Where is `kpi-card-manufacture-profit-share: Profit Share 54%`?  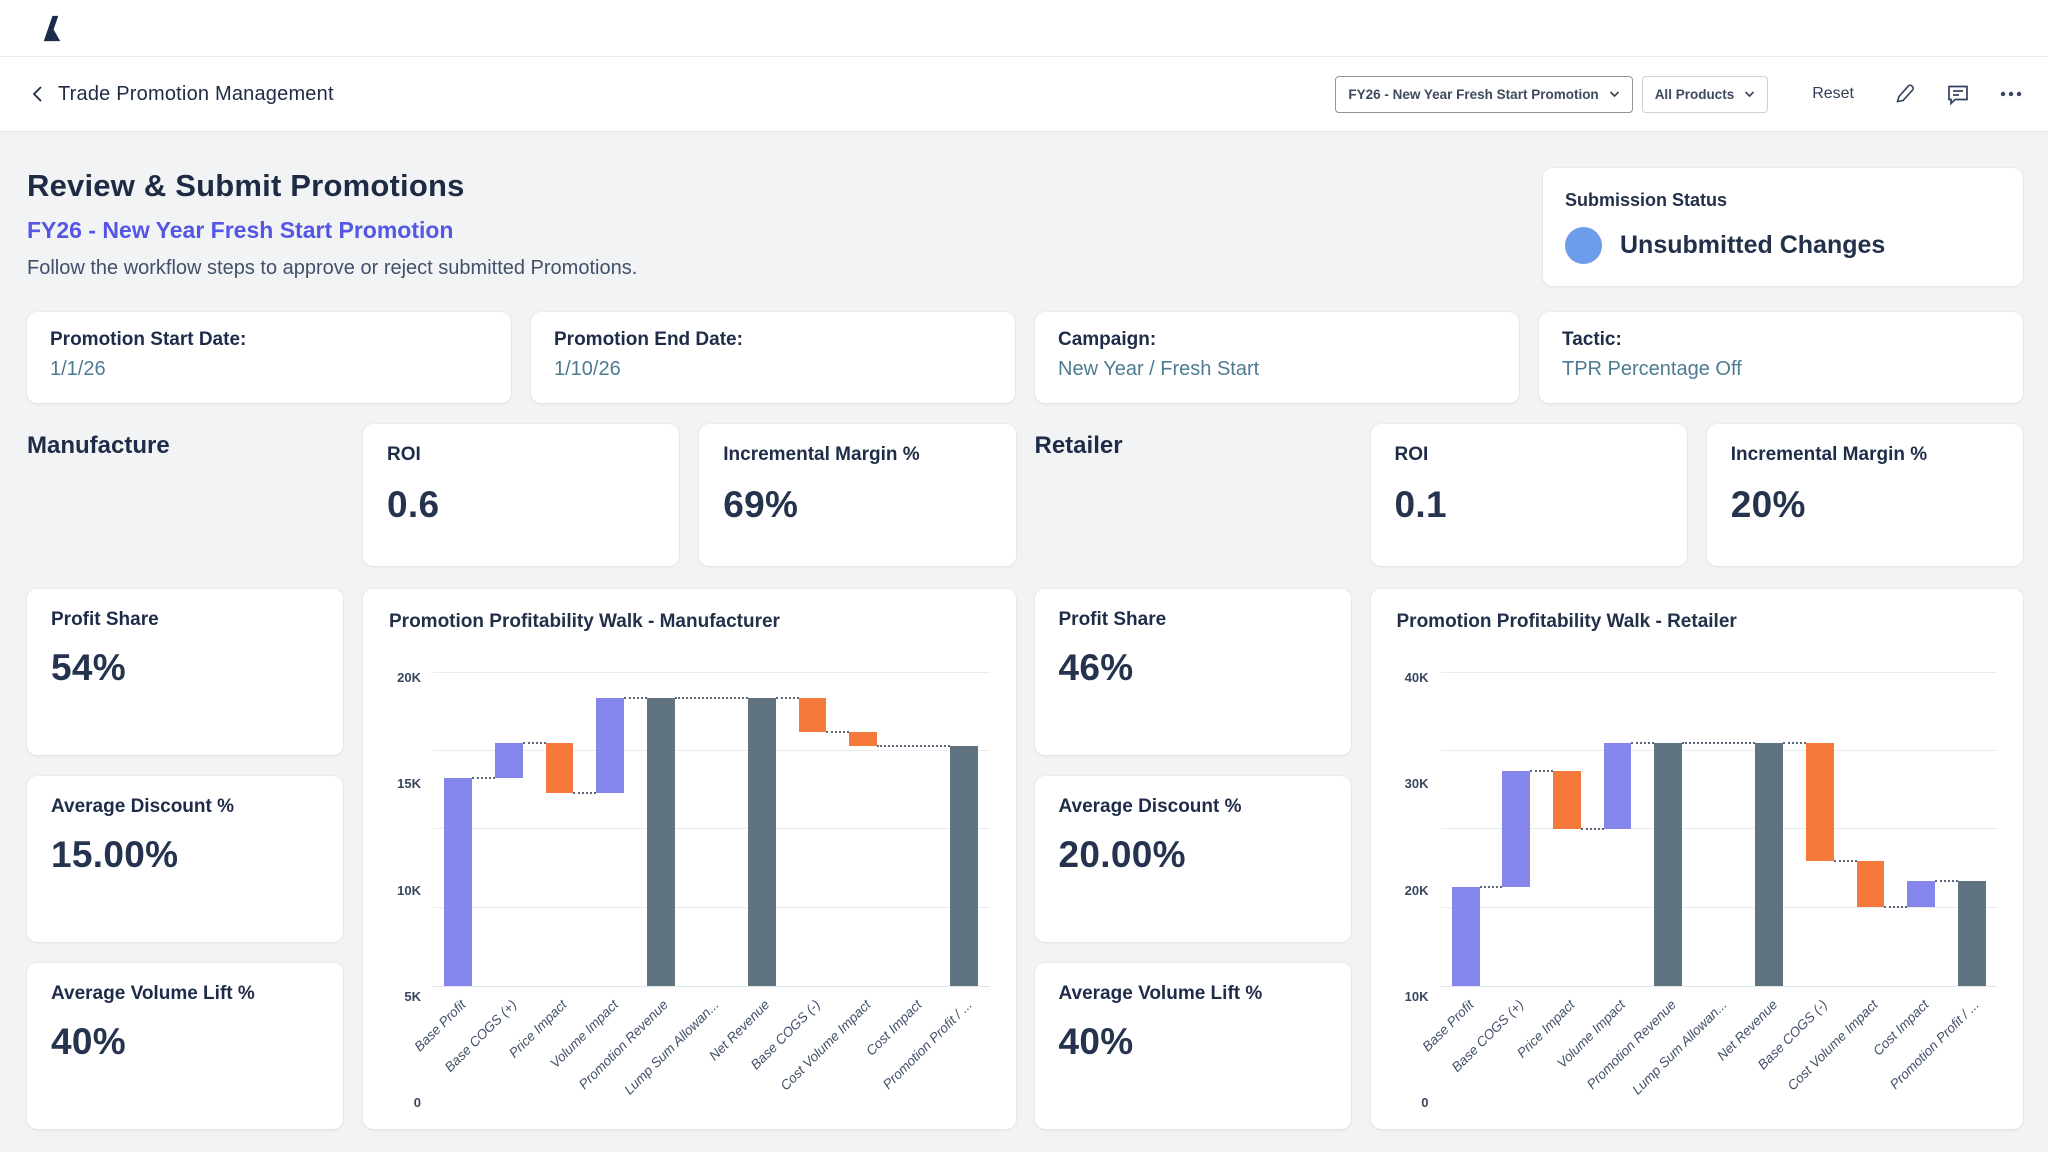 kpi-card-manufacture-profit-share: Profit Share 54% is located at coordinates (185, 672).